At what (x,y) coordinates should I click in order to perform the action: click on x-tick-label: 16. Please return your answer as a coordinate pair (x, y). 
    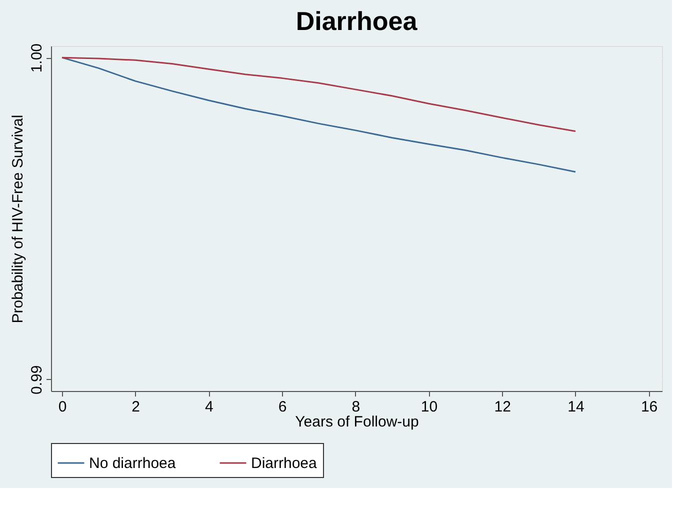
    Looking at the image, I should click on (649, 407).